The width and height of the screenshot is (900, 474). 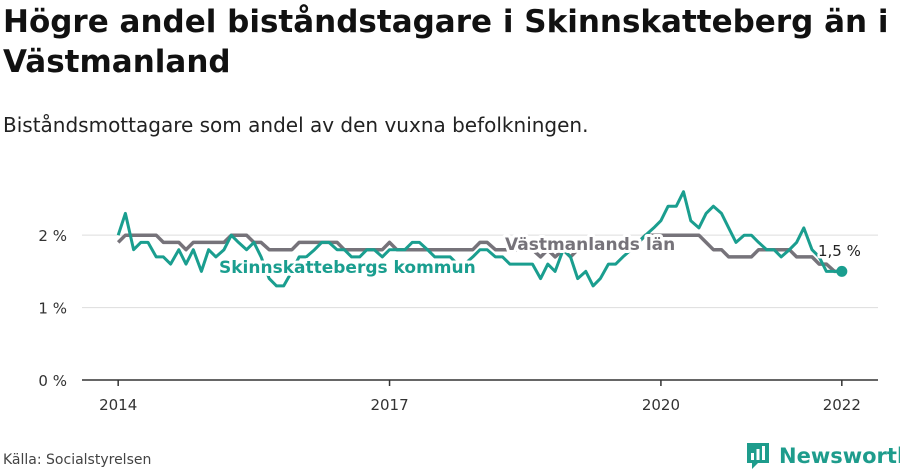 What do you see at coordinates (758, 456) in the screenshot?
I see `newsworthy-logo-icon` at bounding box center [758, 456].